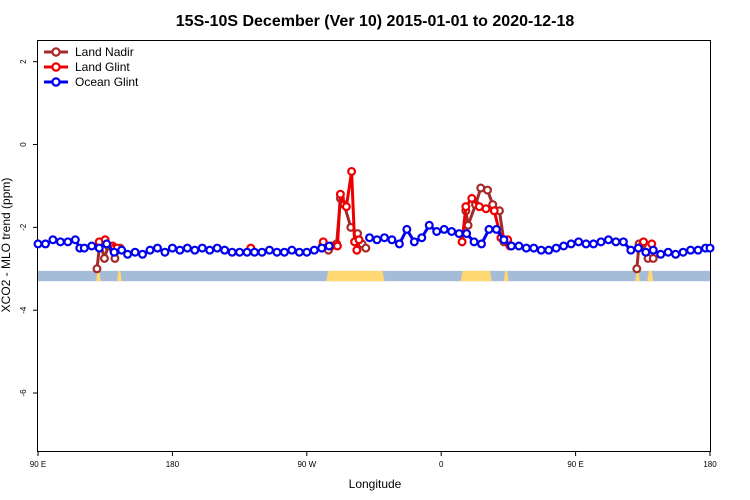 This screenshot has width=750, height=500. I want to click on x-tick-label-5: 180, so click(710, 464).